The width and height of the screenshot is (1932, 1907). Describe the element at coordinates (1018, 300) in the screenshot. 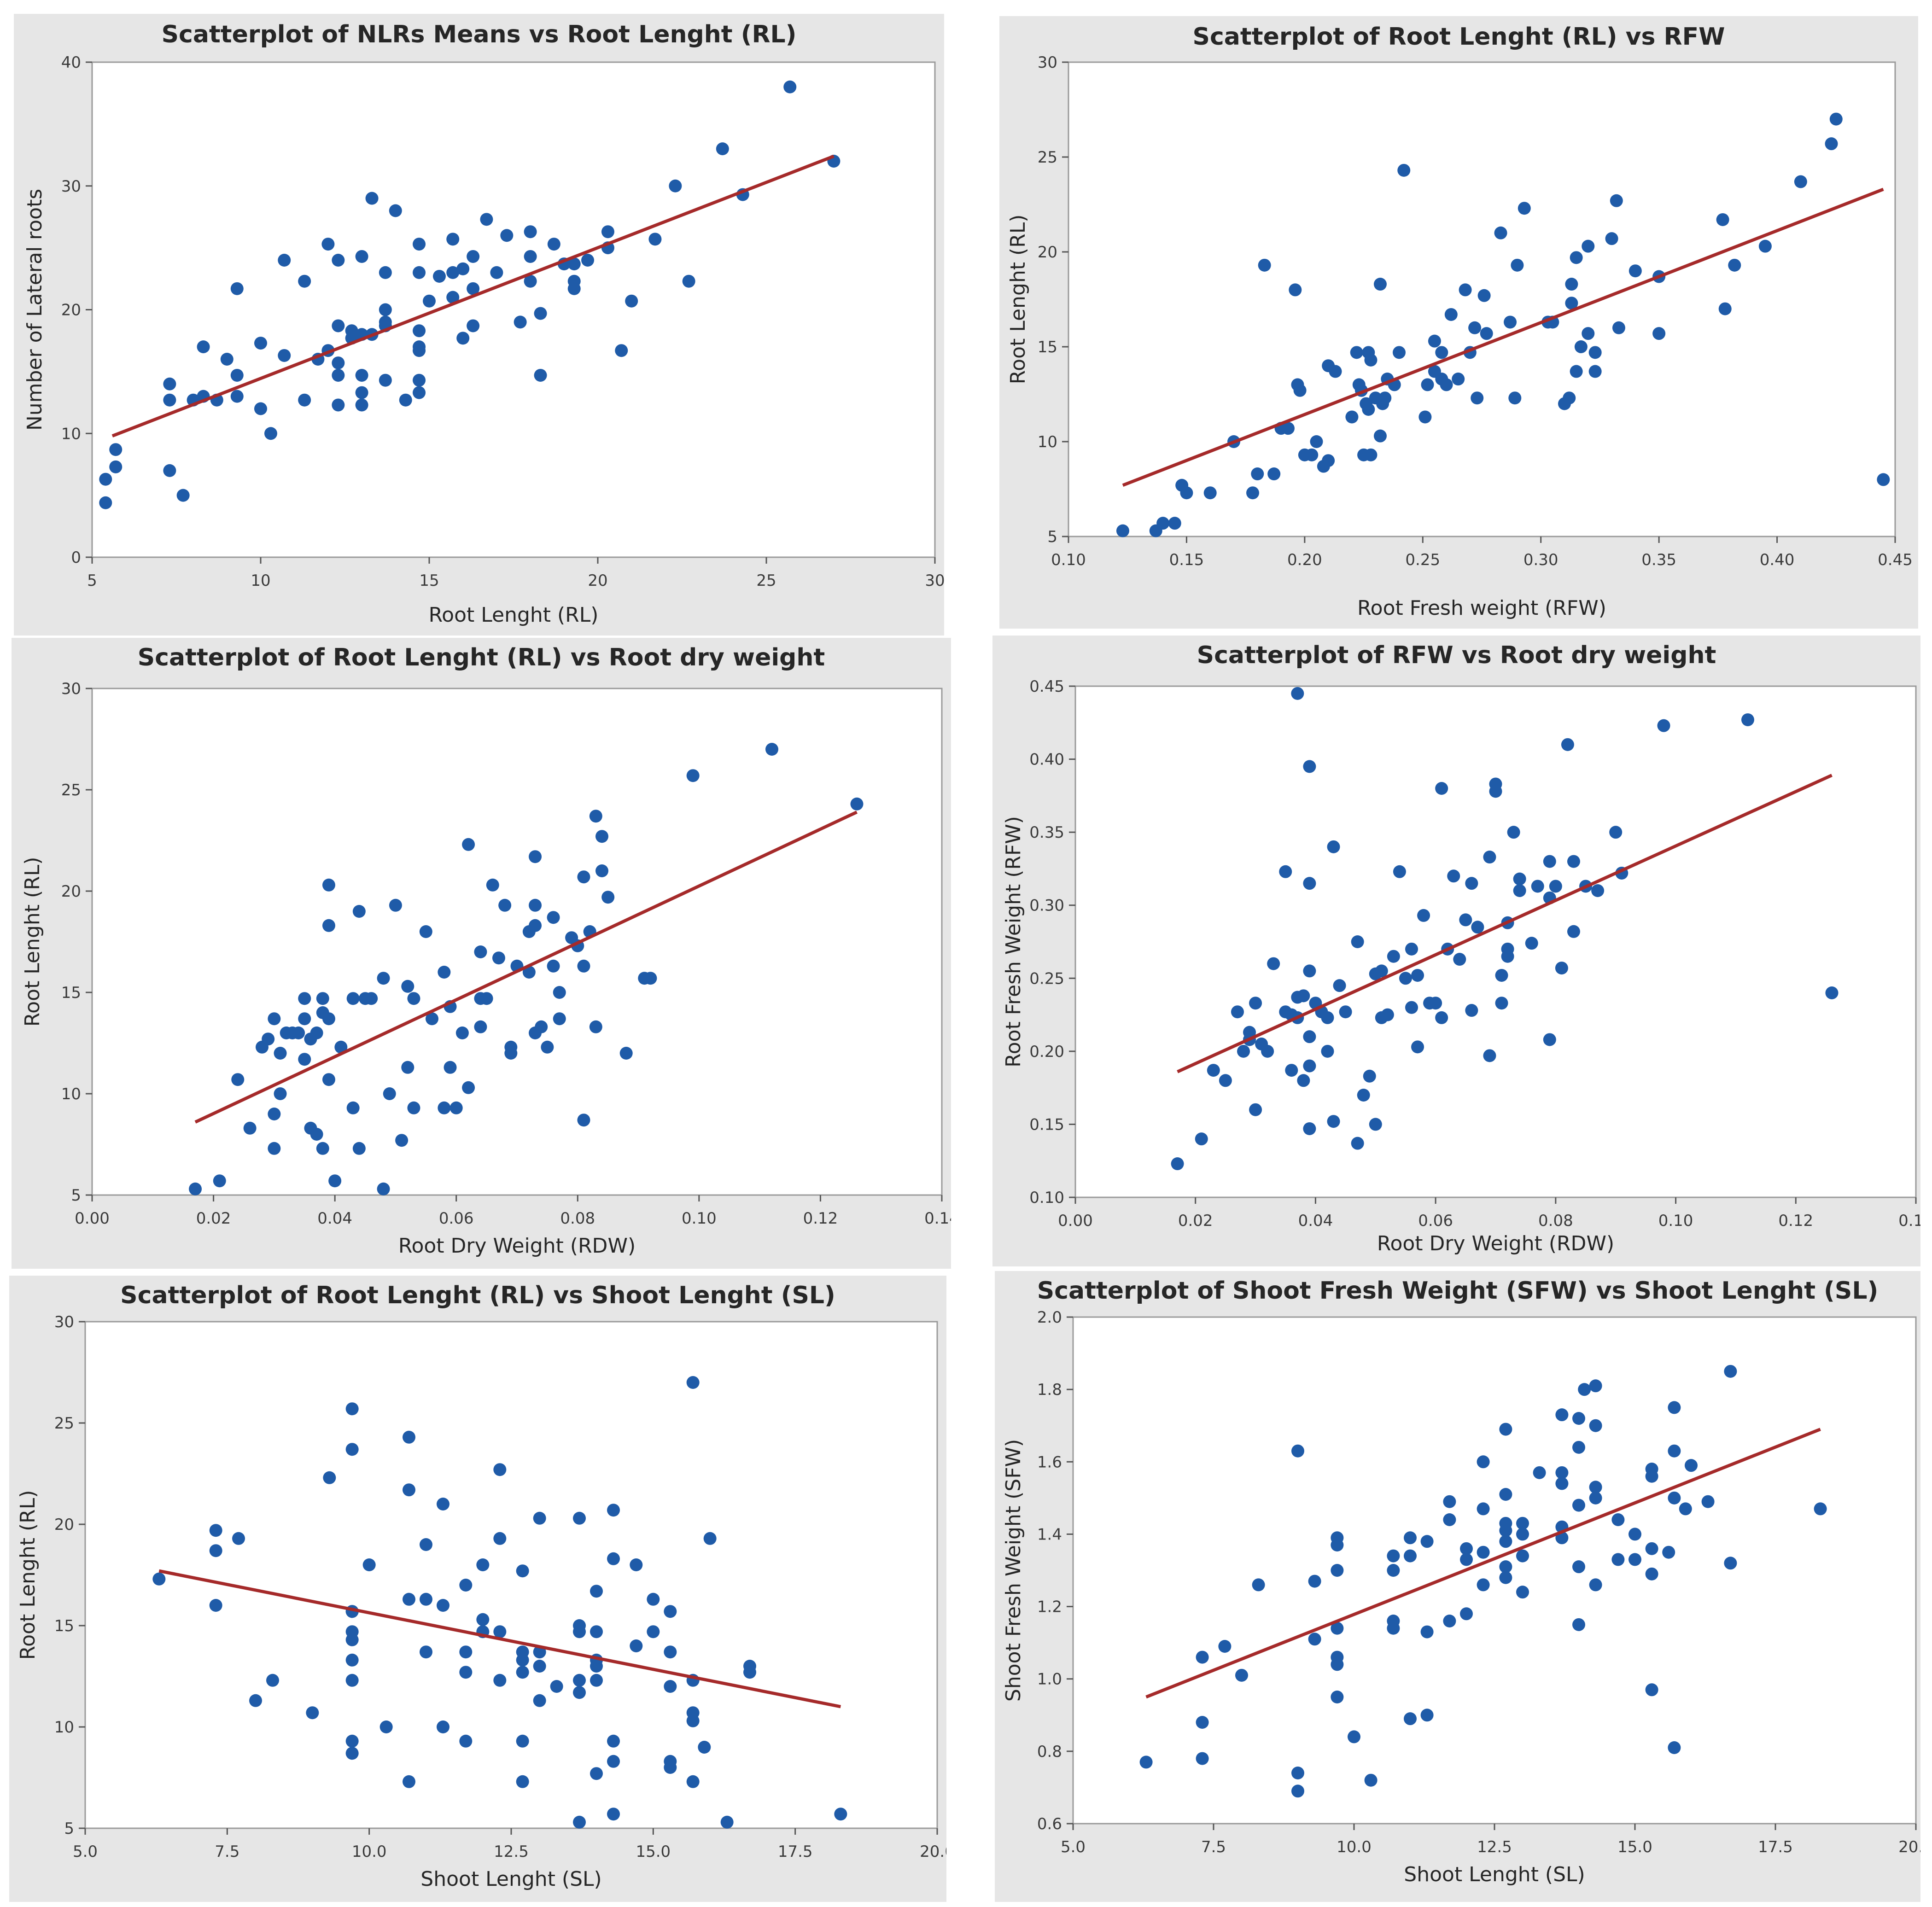

I see `y-axis-label: Root Lenght (RL)` at that location.